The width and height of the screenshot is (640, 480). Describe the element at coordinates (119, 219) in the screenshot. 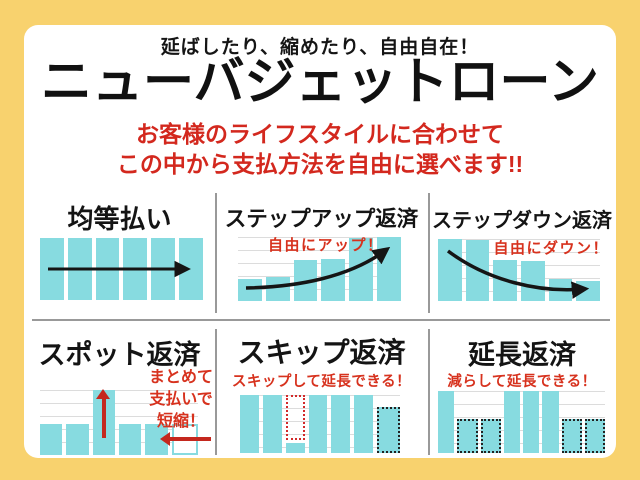

I see `panel-title: 均等払い` at that location.